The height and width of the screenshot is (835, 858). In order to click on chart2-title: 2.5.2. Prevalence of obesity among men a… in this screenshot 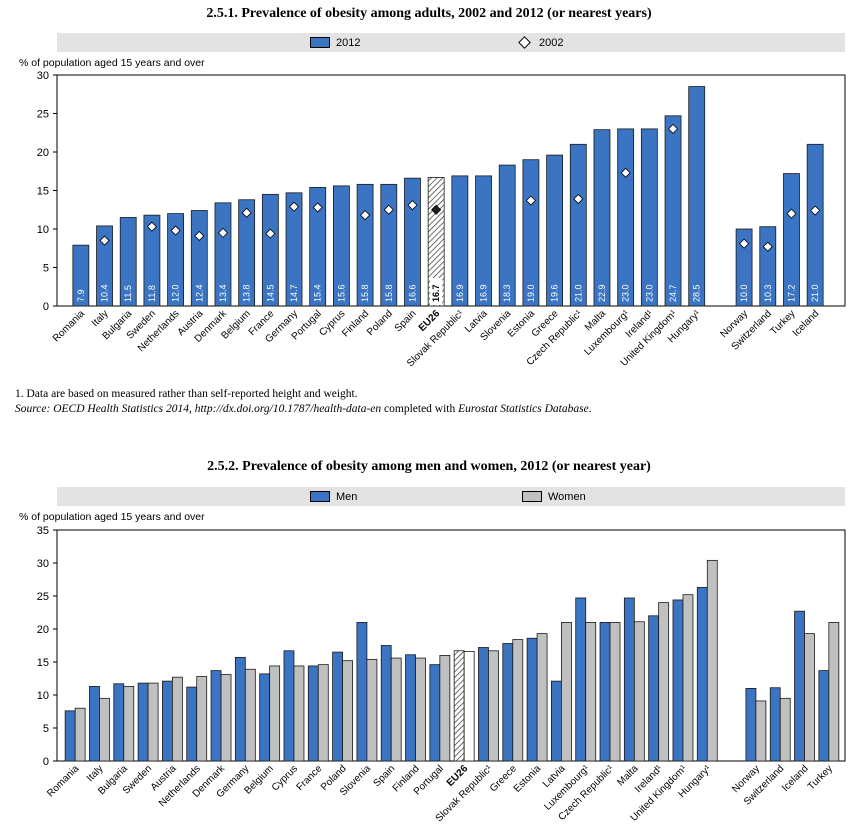, I will do `click(429, 466)`.